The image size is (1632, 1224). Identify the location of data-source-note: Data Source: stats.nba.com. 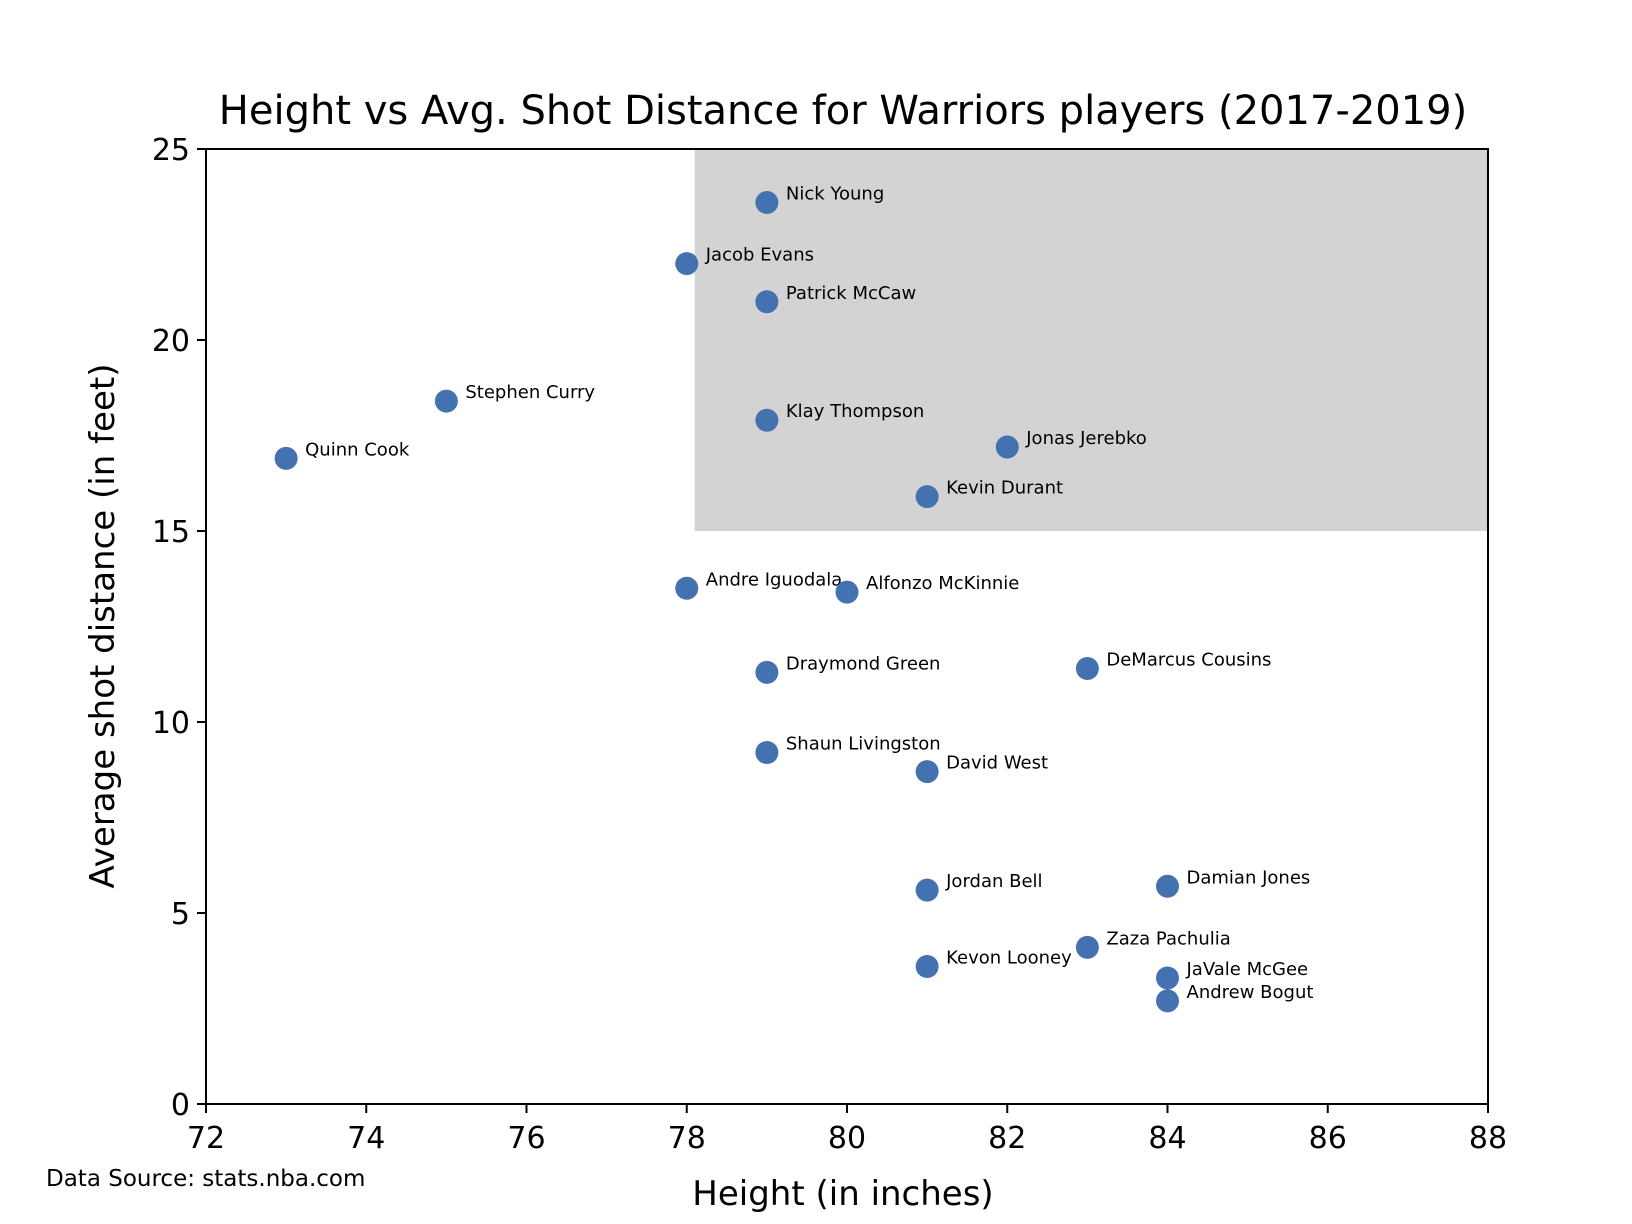
(205, 1179).